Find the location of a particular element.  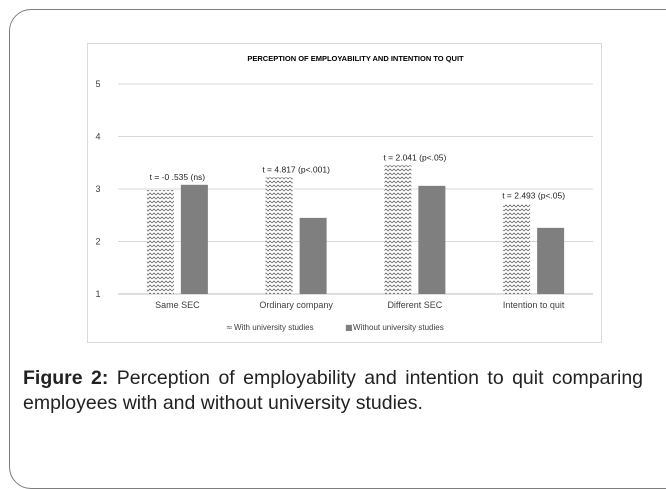

legend-label: With university studies is located at coordinates (274, 327).